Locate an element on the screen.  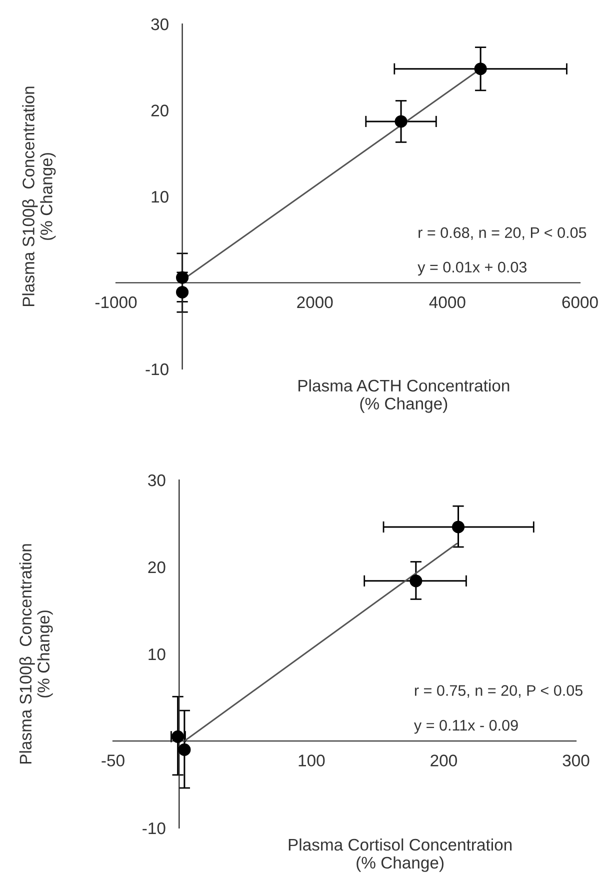
annotation: y = 0.11x - 0.09 is located at coordinates (466, 727).